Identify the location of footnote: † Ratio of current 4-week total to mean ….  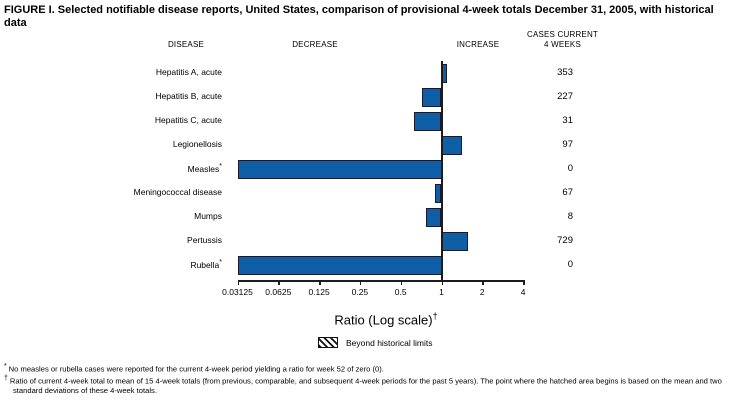
(363, 385).